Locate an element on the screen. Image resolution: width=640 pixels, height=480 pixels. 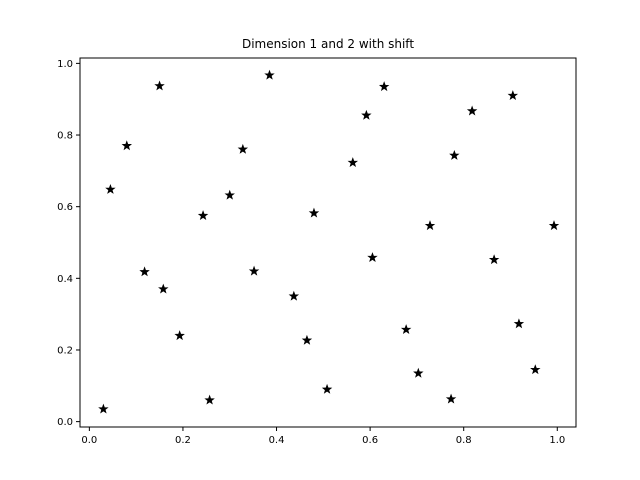
y-tick-label: 1.0 is located at coordinates (65, 64).